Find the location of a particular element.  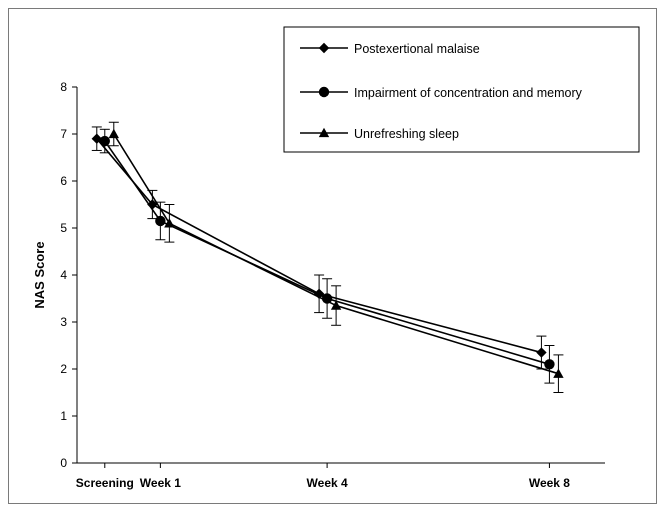

y-tick-label: 7 is located at coordinates (63, 134).